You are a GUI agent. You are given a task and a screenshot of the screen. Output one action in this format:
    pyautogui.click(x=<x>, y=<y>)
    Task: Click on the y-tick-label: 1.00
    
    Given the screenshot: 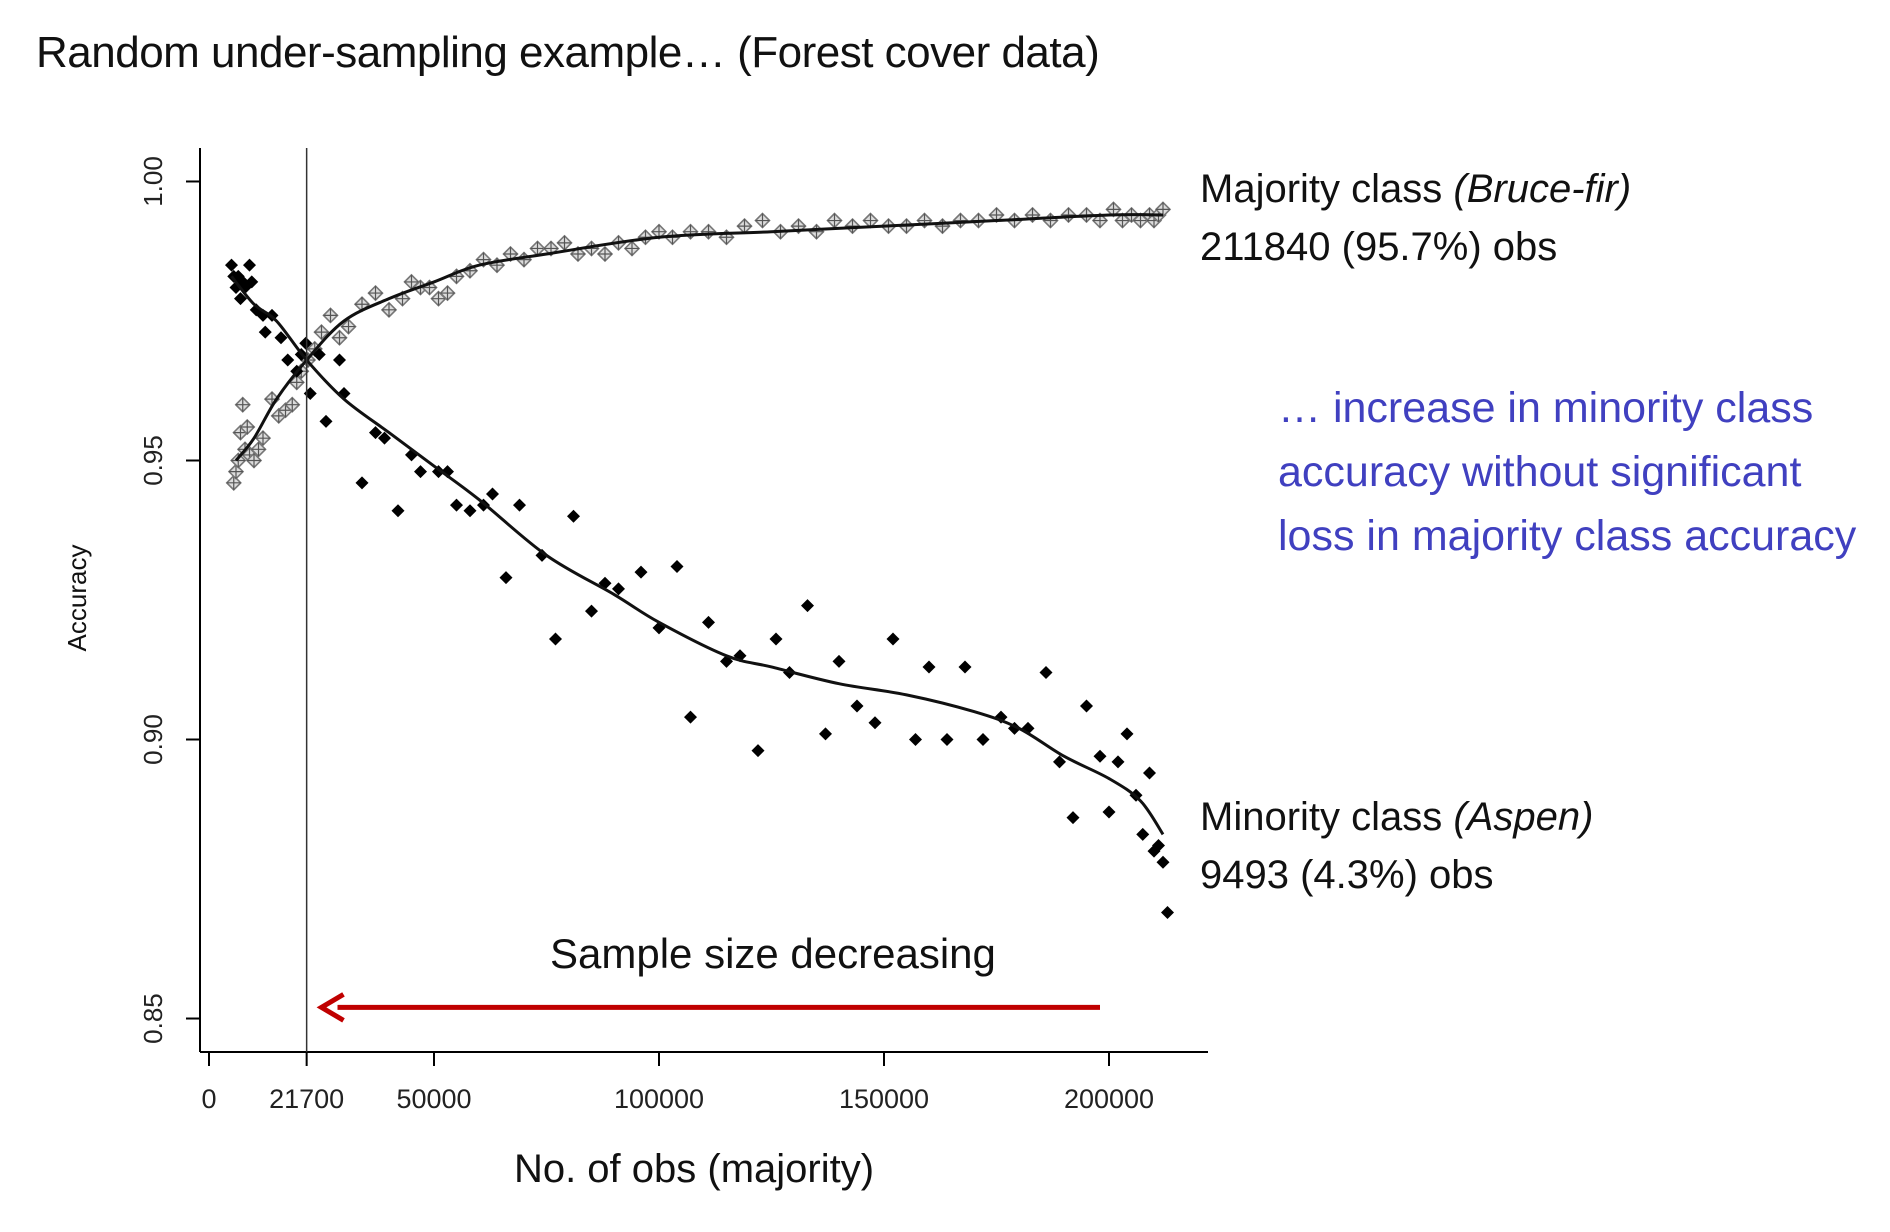 What is the action you would take?
    pyautogui.click(x=153, y=181)
    